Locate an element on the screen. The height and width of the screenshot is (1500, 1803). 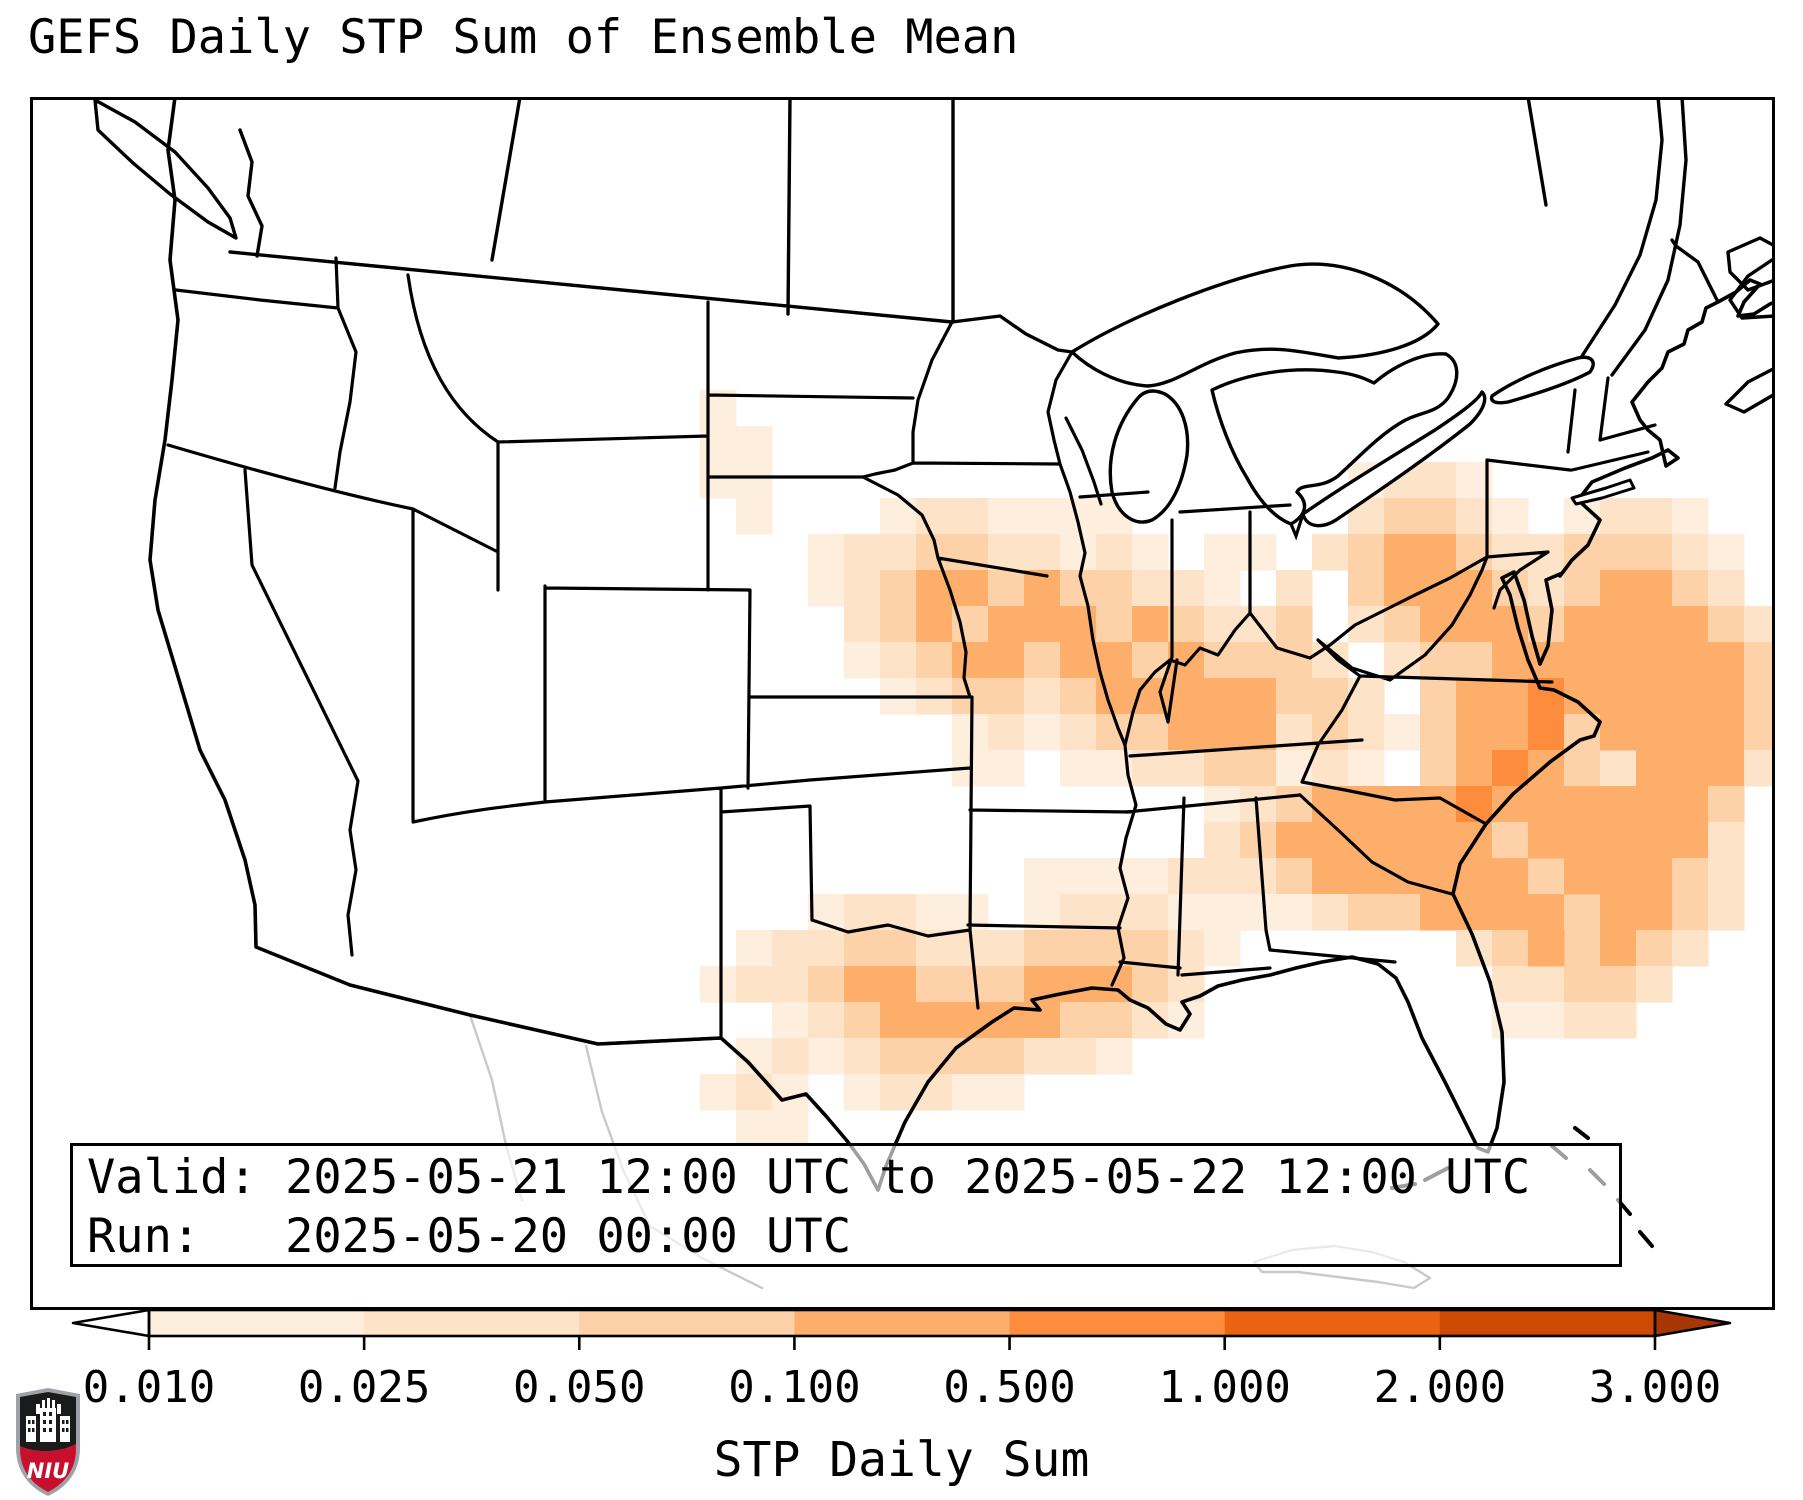
colorbar-tick-label: 2.000 is located at coordinates (1440, 1387).